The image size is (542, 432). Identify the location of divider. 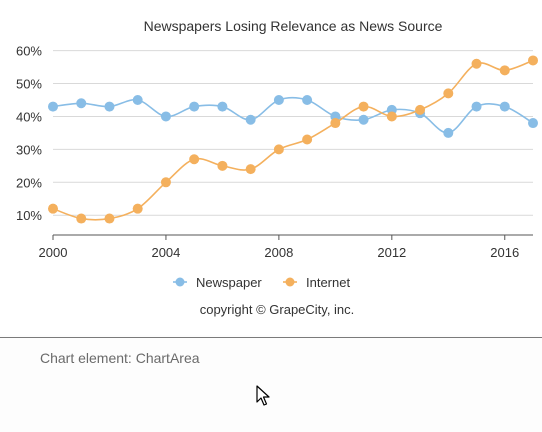
(271, 337).